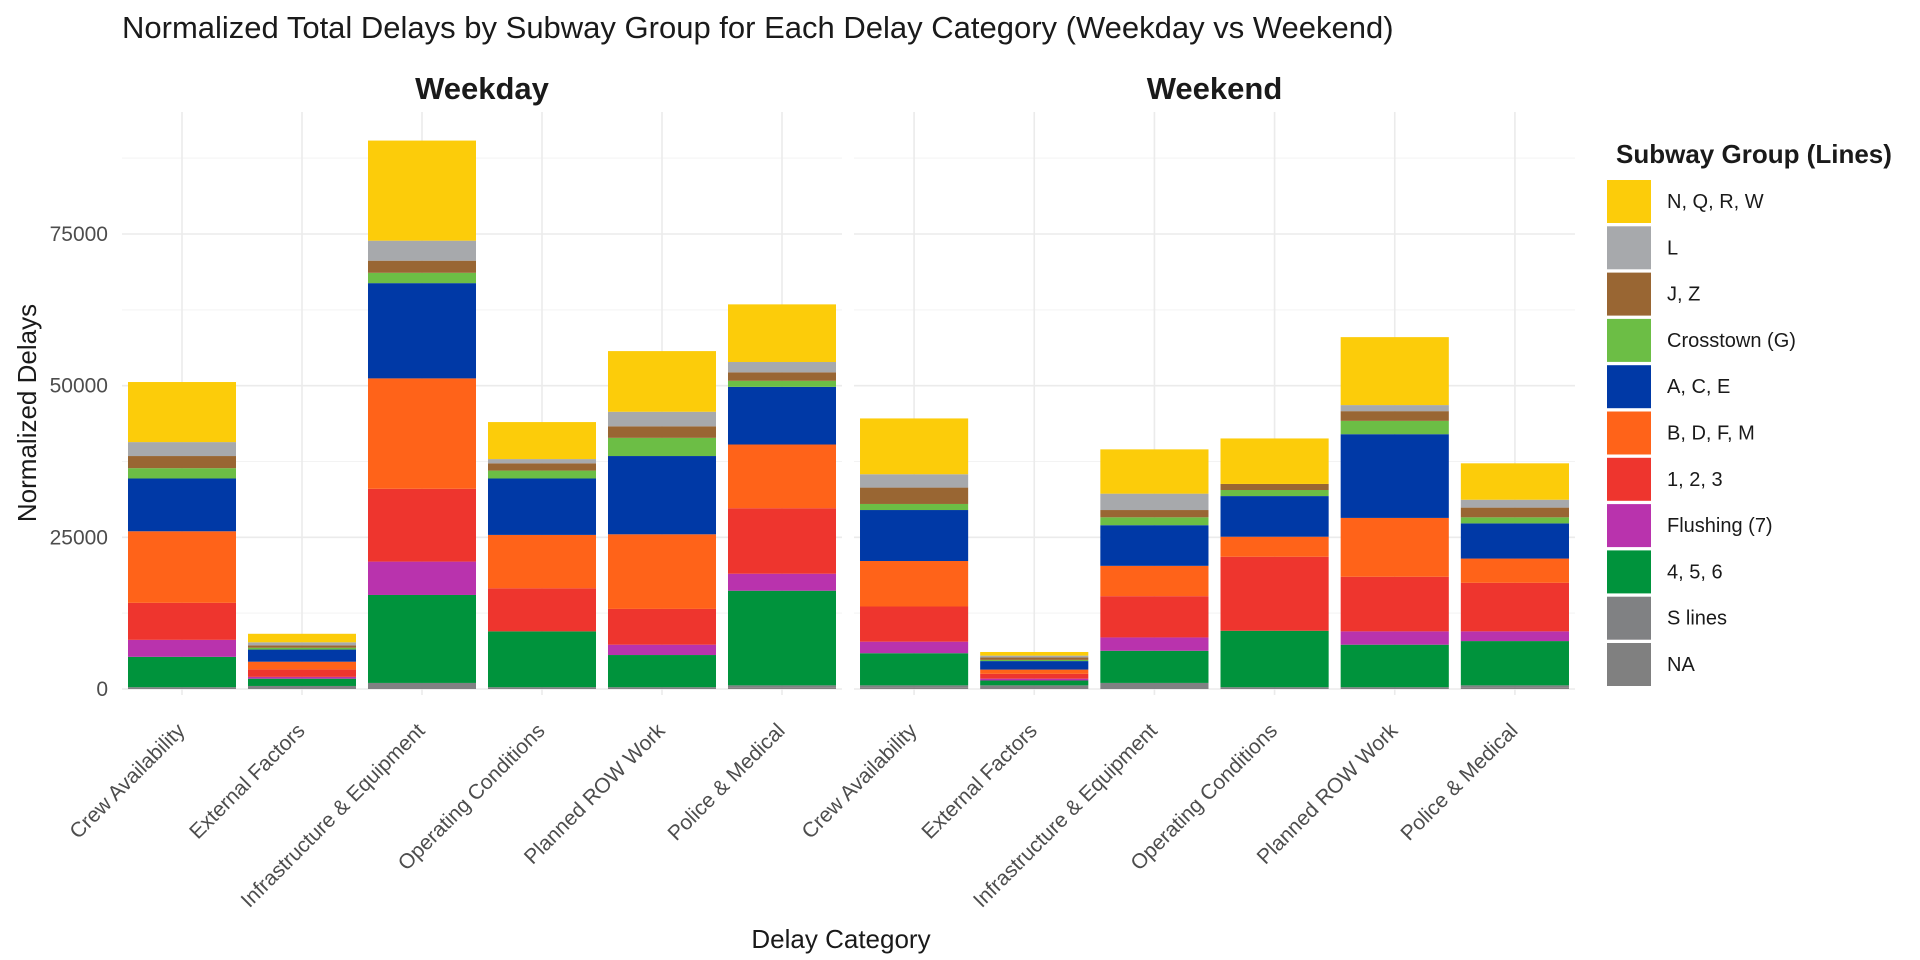 This screenshot has height=960, width=1920. I want to click on legend-item: J, Z, so click(1653, 294).